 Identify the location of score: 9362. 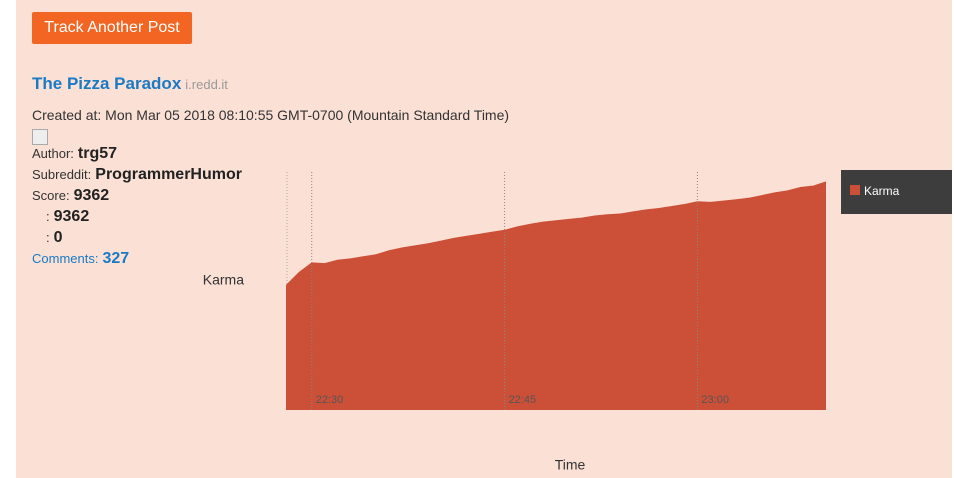
(91, 195).